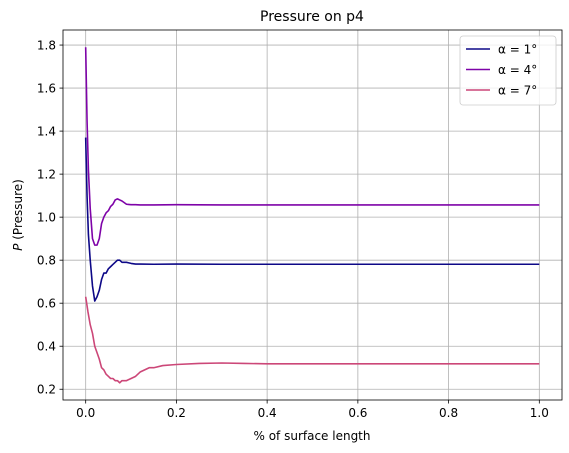 This screenshot has height=453, width=569. Describe the element at coordinates (517, 70) in the screenshot. I see `legend-label: α = 4°` at that location.